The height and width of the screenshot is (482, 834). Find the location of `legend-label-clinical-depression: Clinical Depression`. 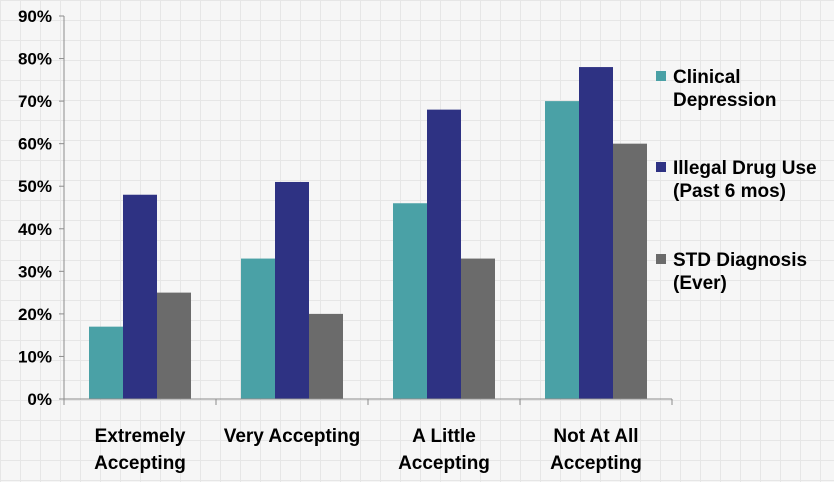

legend-label-clinical-depression: Clinical Depression is located at coordinates (725, 89).